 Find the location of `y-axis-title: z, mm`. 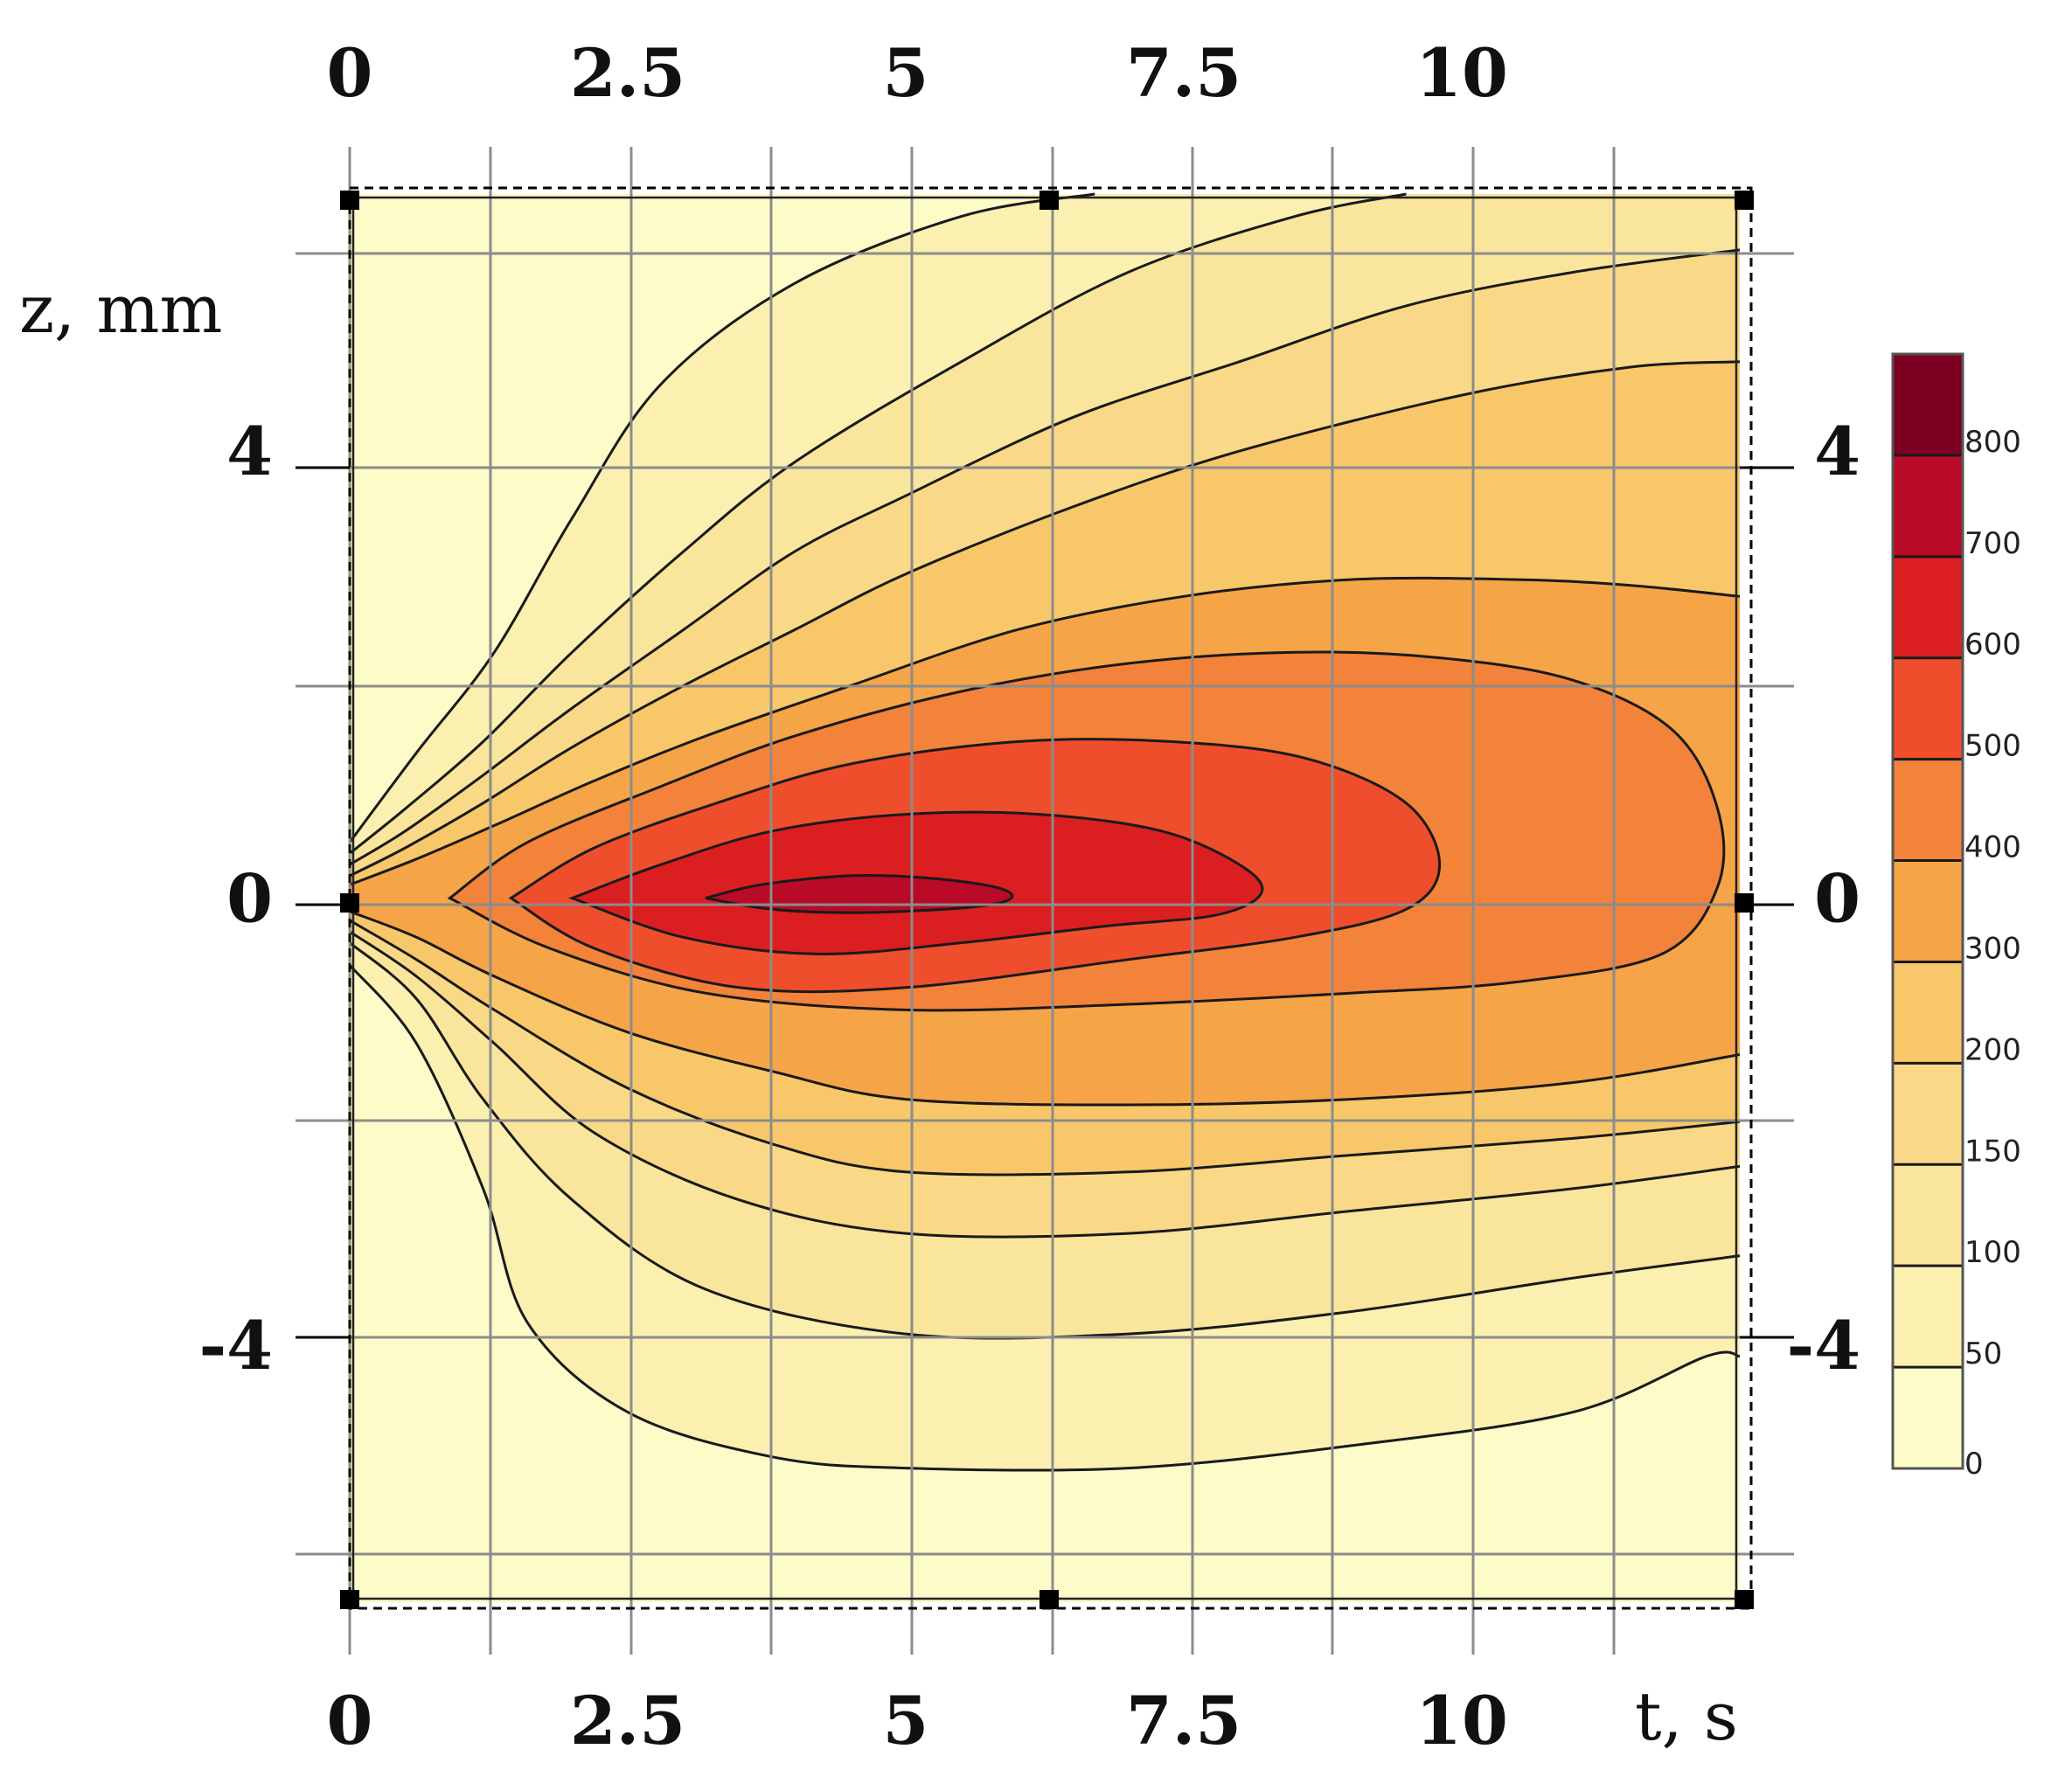

y-axis-title: z, mm is located at coordinates (121, 309).